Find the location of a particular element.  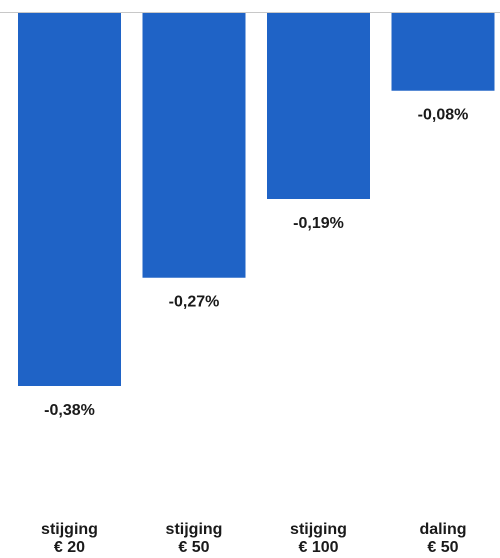

value-label-2: -0,27% is located at coordinates (194, 302).